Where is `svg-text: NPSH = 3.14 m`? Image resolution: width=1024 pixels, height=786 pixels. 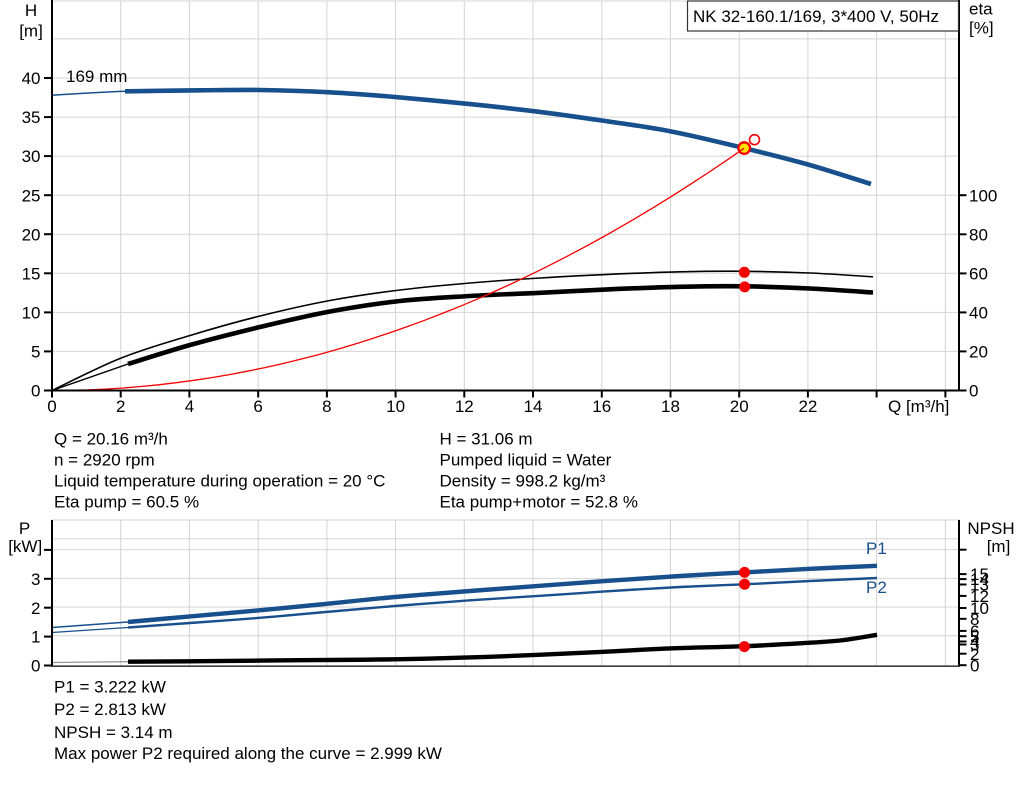
svg-text: NPSH = 3.14 m is located at coordinates (113, 732).